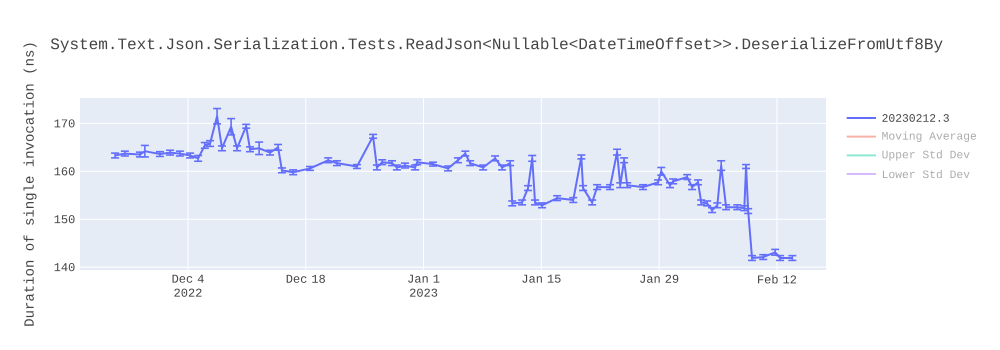 The image size is (1000, 350). What do you see at coordinates (926, 155) in the screenshot?
I see `legend-label: Upper Std Dev` at bounding box center [926, 155].